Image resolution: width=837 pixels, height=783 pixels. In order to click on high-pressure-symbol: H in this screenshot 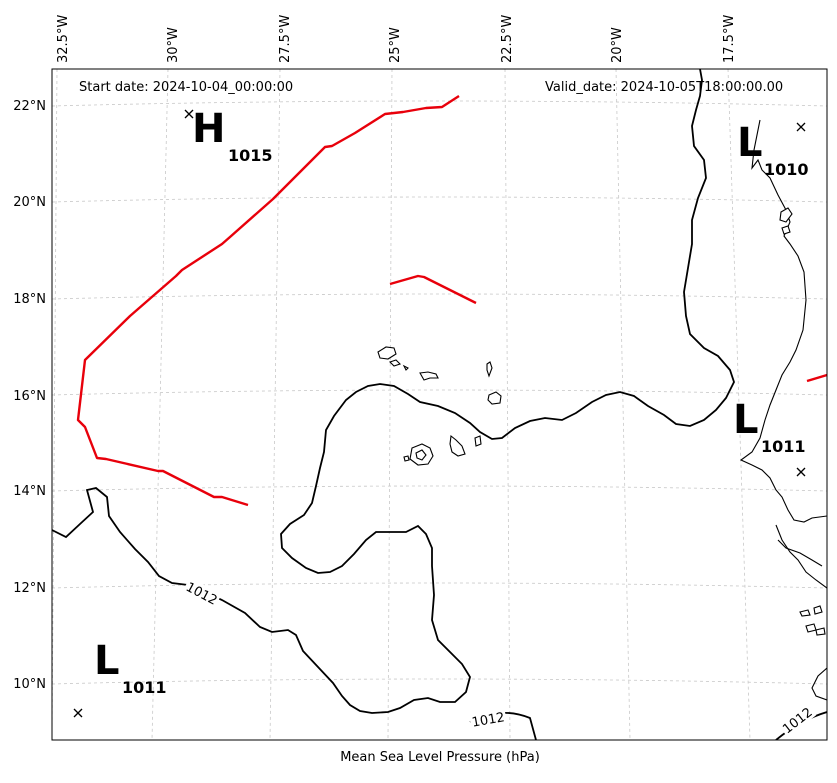, I will do `click(208, 129)`.